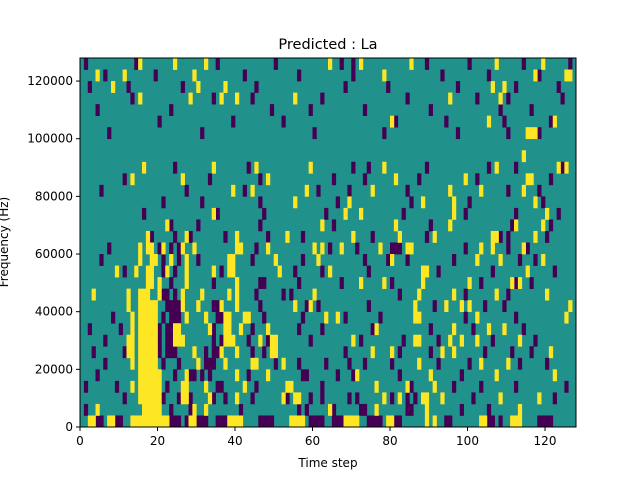 This screenshot has width=640, height=480. Describe the element at coordinates (545, 441) in the screenshot. I see `x-tick-label: 120` at that location.